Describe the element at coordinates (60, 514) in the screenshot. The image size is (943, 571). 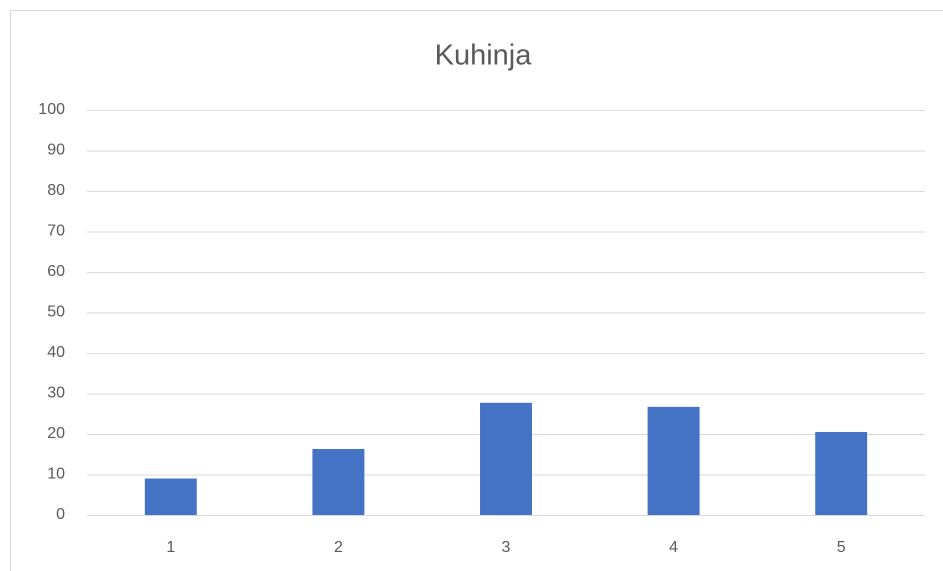
I see `y-tick-label: 0` at that location.